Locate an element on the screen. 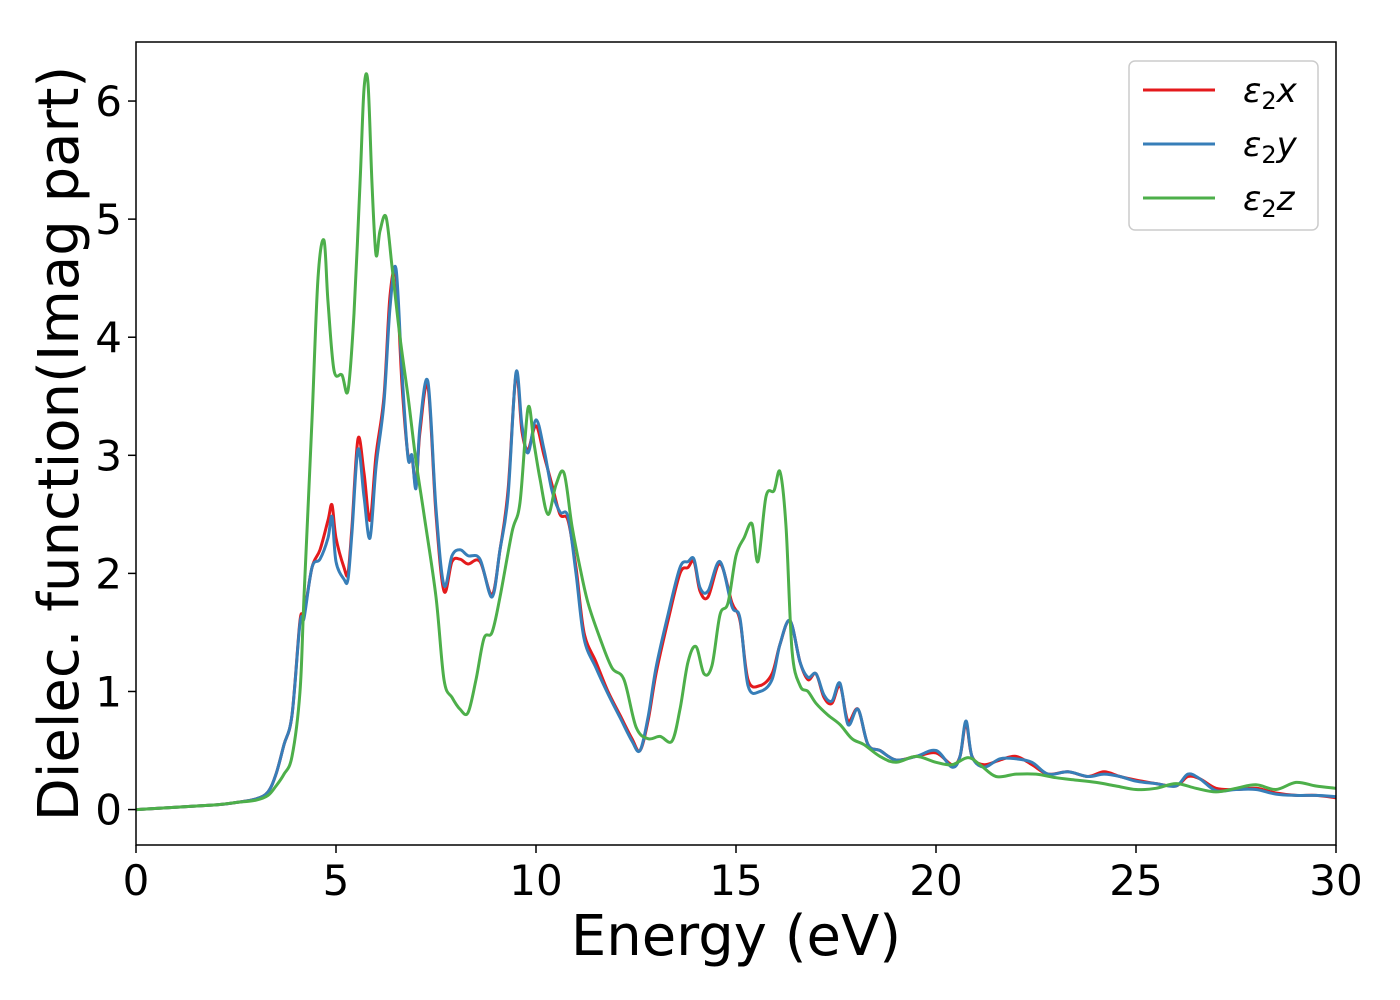 The width and height of the screenshot is (1400, 1000). x-axis: 0 5 10 15 20 25 30 is located at coordinates (743, 875).